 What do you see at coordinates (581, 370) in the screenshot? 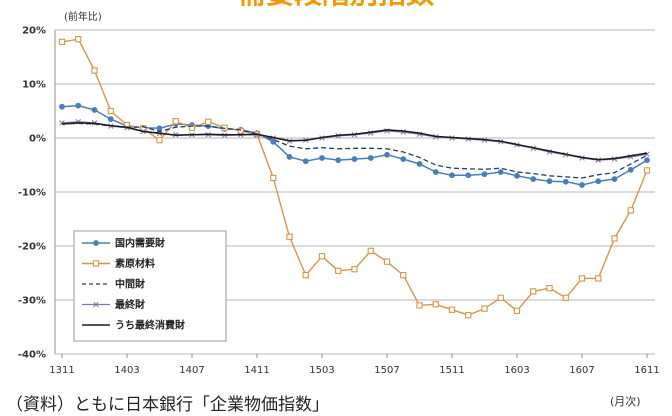
I see `x-tick-label: 1607` at bounding box center [581, 370].